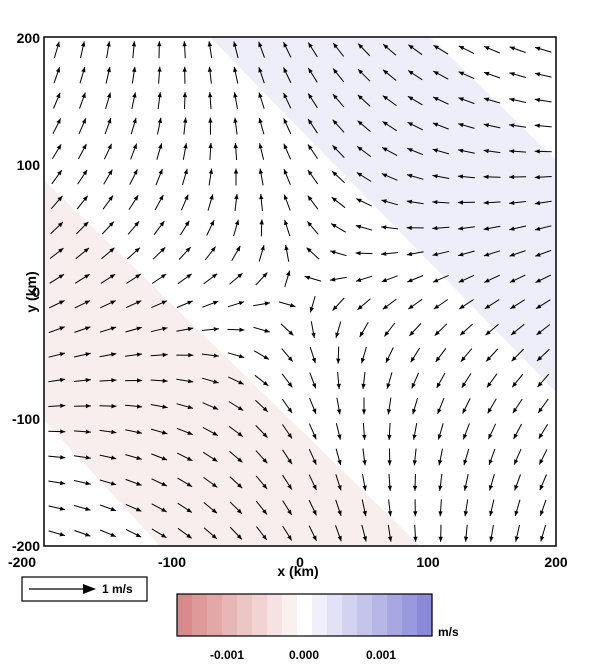 Image resolution: width=600 pixels, height=669 pixels. What do you see at coordinates (22, 562) in the screenshot?
I see `x-tick-label: -200` at bounding box center [22, 562].